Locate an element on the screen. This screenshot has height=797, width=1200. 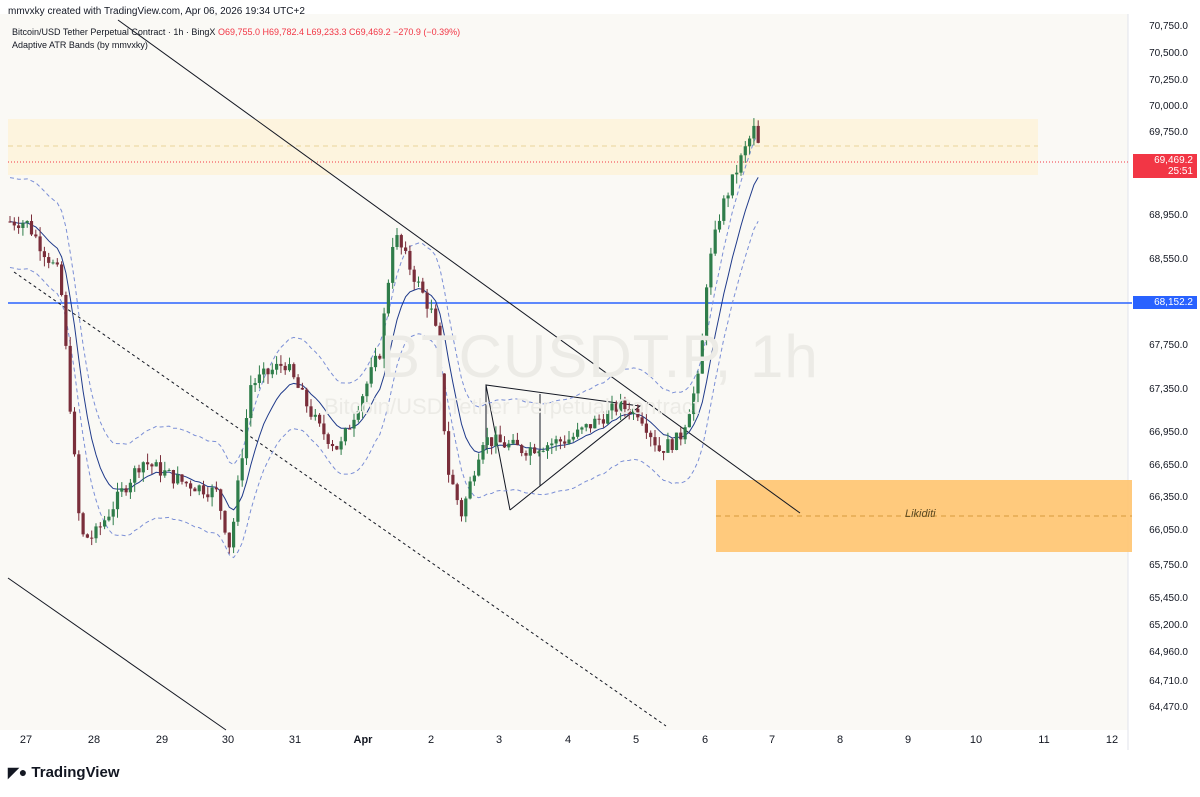
price-tick-label: 64,710.0 is located at coordinates (1168, 681).